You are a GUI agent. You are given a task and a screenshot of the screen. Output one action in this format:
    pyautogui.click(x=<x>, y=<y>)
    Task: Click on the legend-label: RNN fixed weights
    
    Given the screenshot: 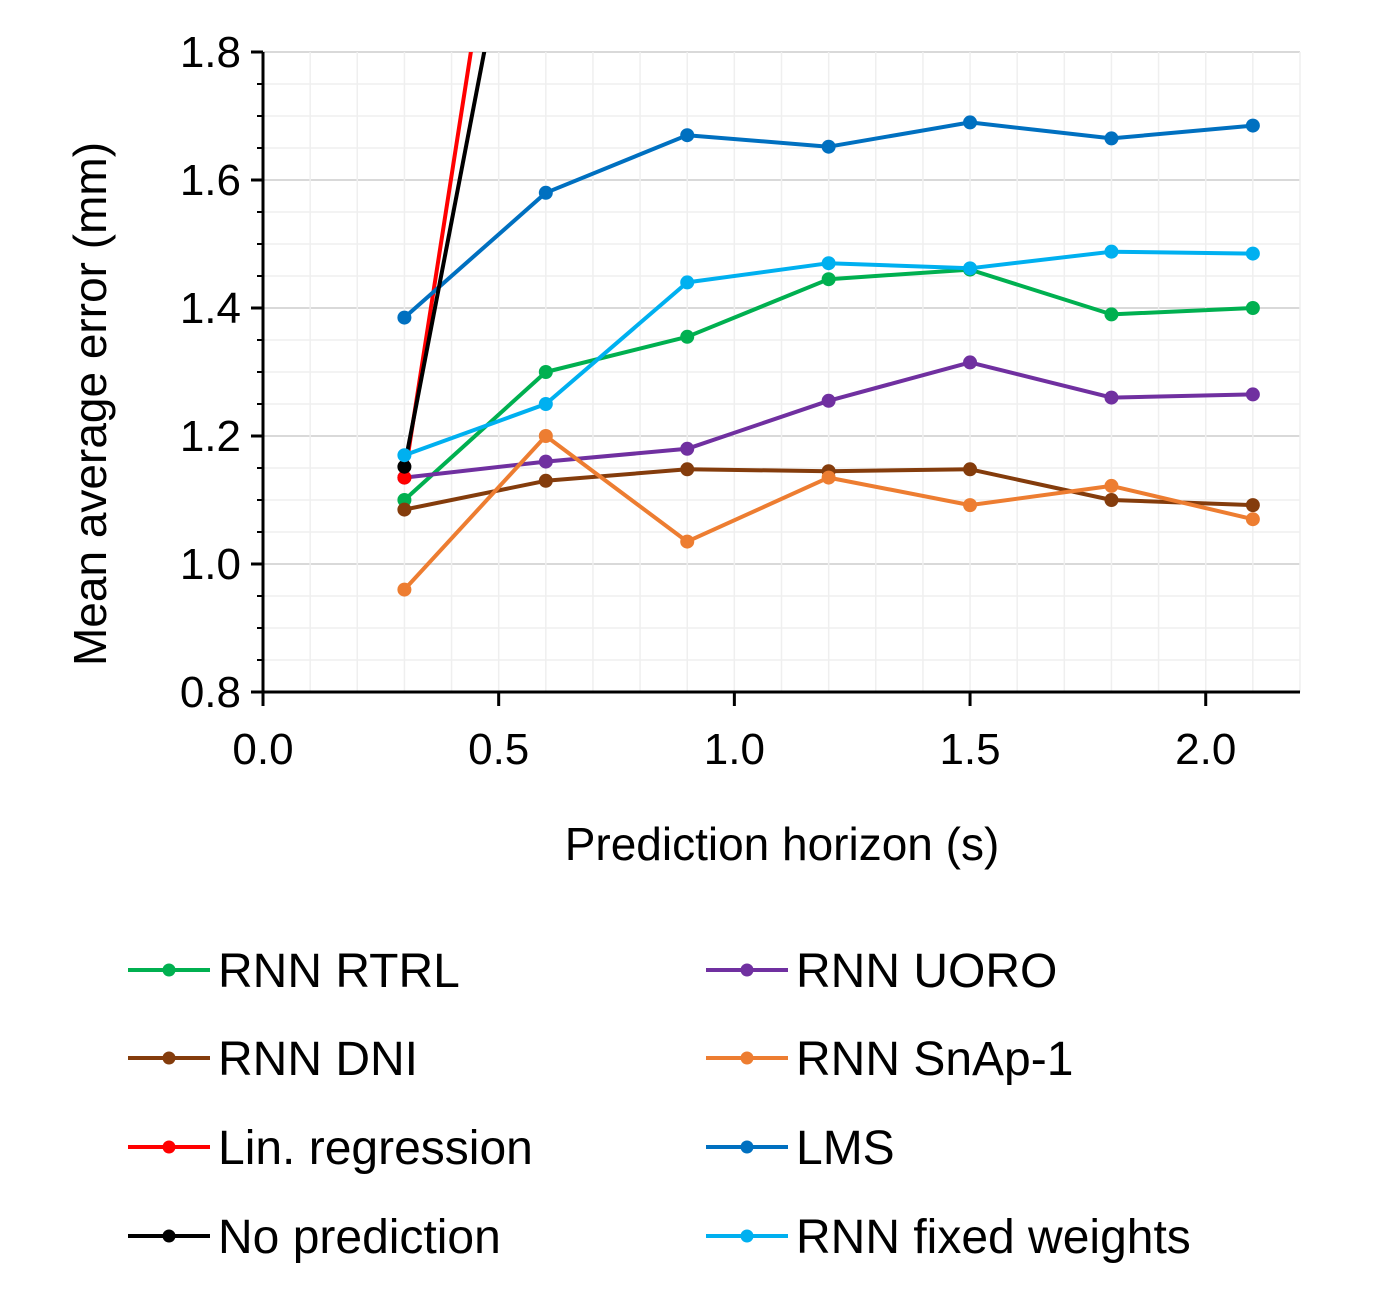 What is the action you would take?
    pyautogui.click(x=993, y=1237)
    